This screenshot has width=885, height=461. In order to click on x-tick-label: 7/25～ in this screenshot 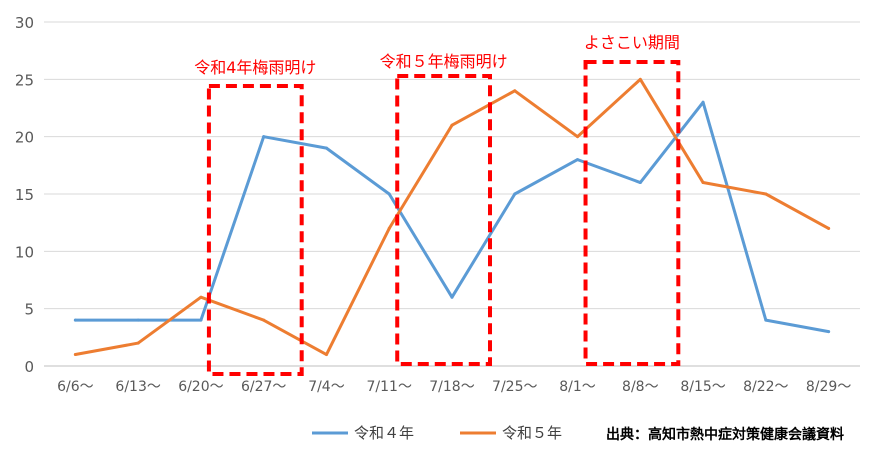, I will do `click(514, 387)`.